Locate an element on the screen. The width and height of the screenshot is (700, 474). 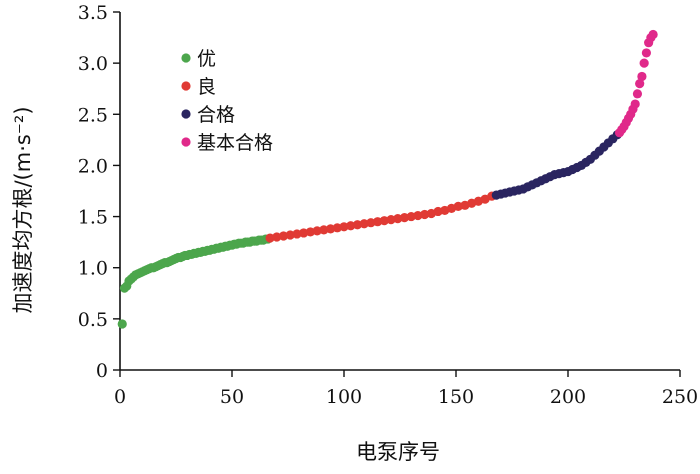
y-tick-label: 0.5 is located at coordinates (93, 320).